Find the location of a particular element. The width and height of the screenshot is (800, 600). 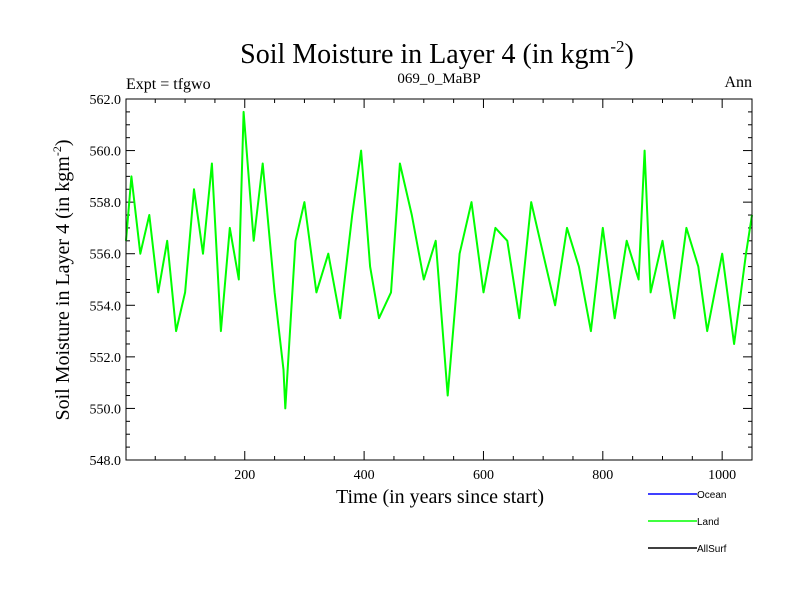

subtitle-center: 069_0_MaBP is located at coordinates (438, 79).